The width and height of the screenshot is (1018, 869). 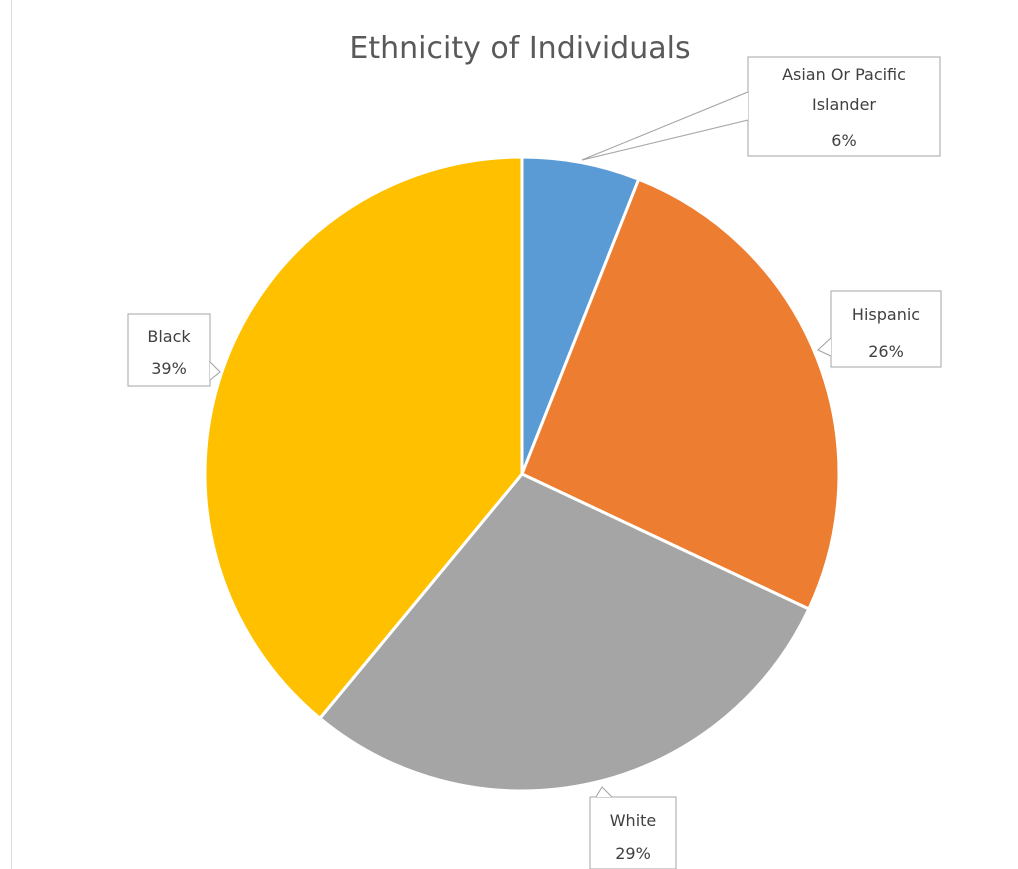 I want to click on data-label-name-asian-or-pacific-islander: Islander, so click(x=844, y=104).